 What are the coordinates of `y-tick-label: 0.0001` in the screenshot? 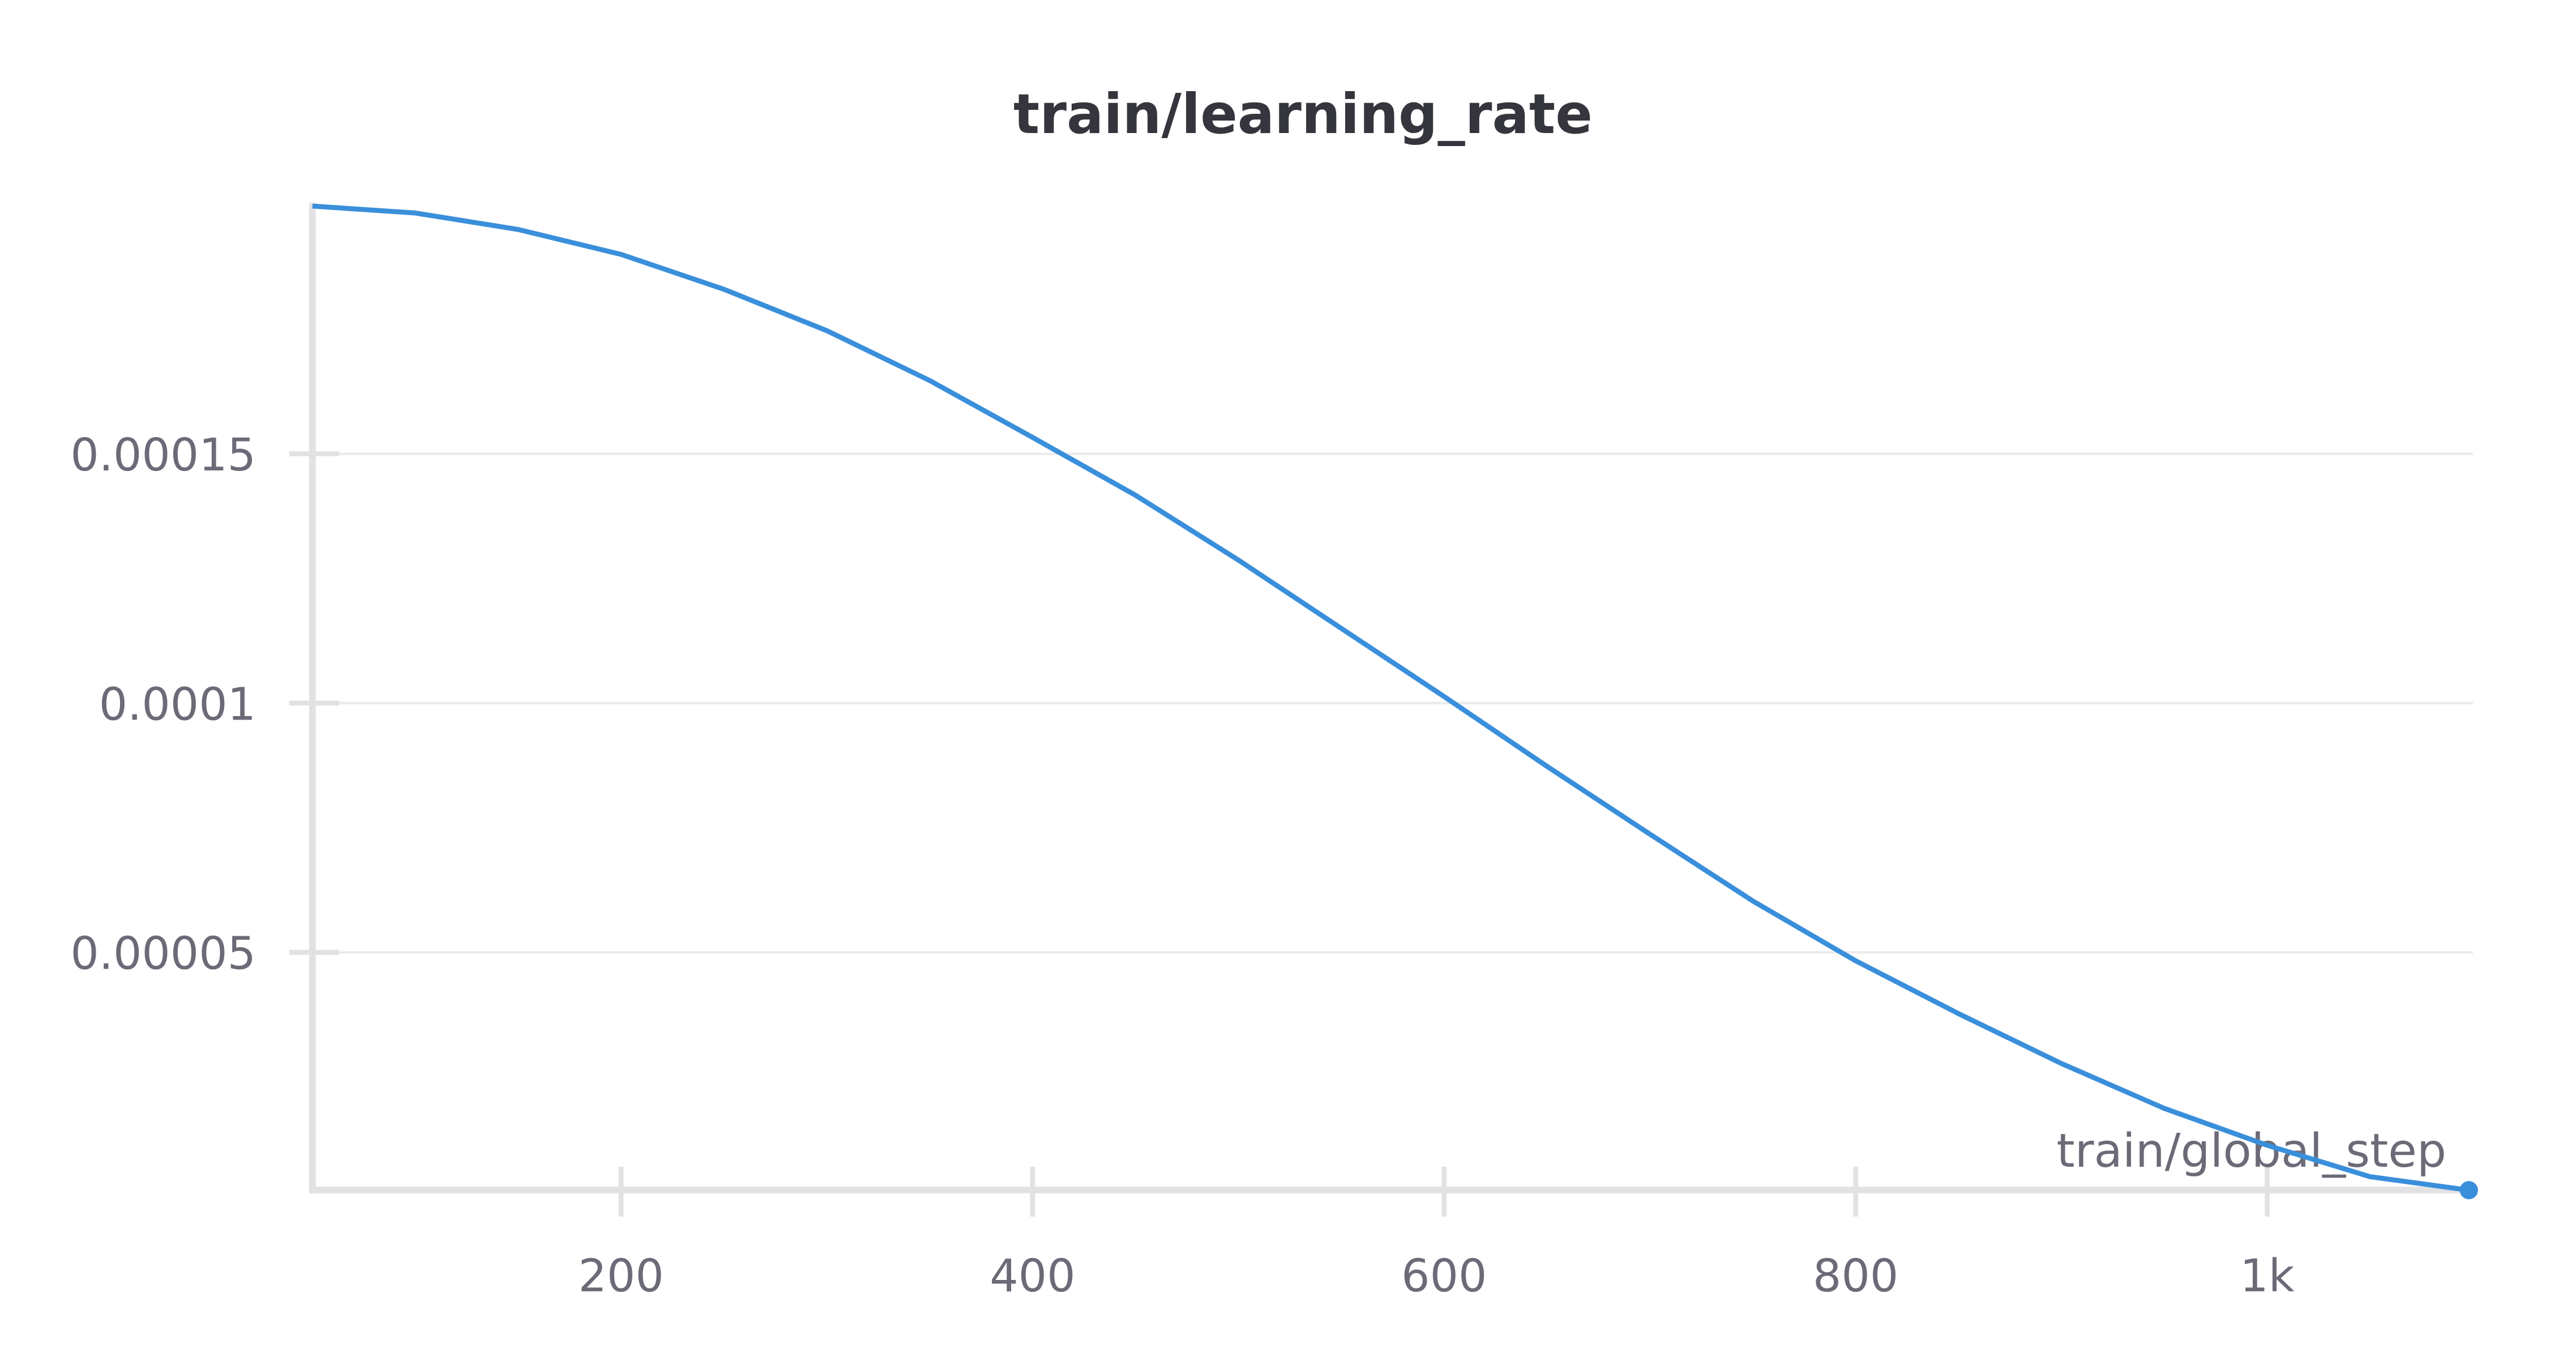 It's located at (177, 704).